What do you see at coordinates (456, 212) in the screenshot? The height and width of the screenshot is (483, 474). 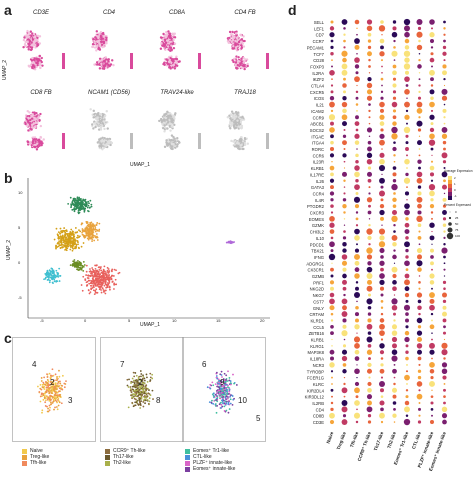 I see `pct-legend-tick: 0` at bounding box center [456, 212].